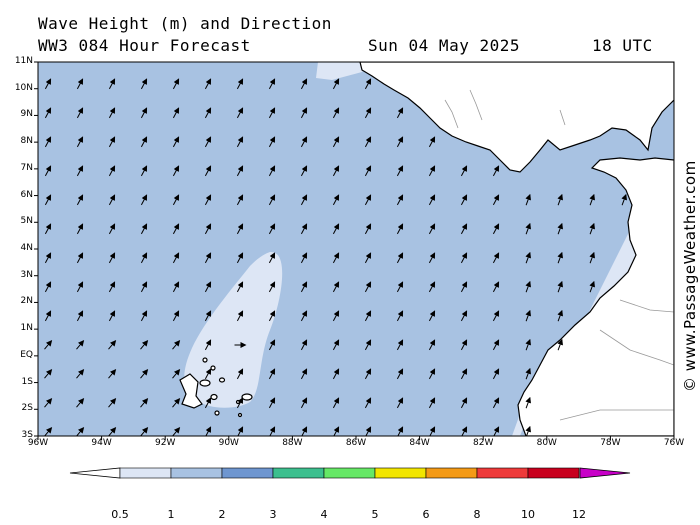 This screenshot has height=525, width=700. I want to click on colorbar-min-triangle, so click(95, 473).